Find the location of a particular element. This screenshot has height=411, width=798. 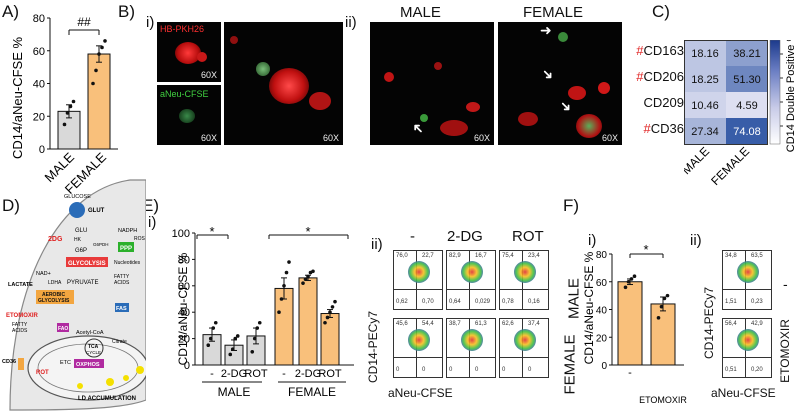

label-glut: GLUT is located at coordinates (96, 211).